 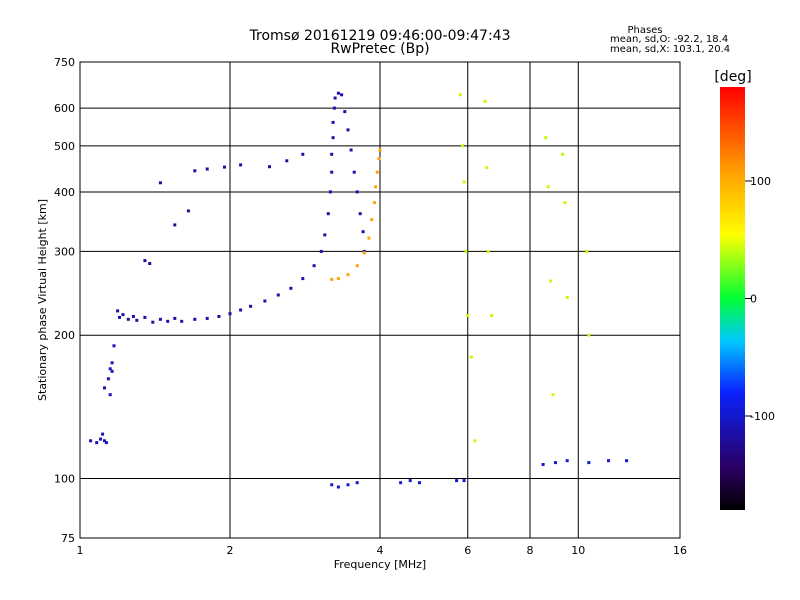 What do you see at coordinates (380, 550) in the screenshot?
I see `x-tick-label: 4` at bounding box center [380, 550].